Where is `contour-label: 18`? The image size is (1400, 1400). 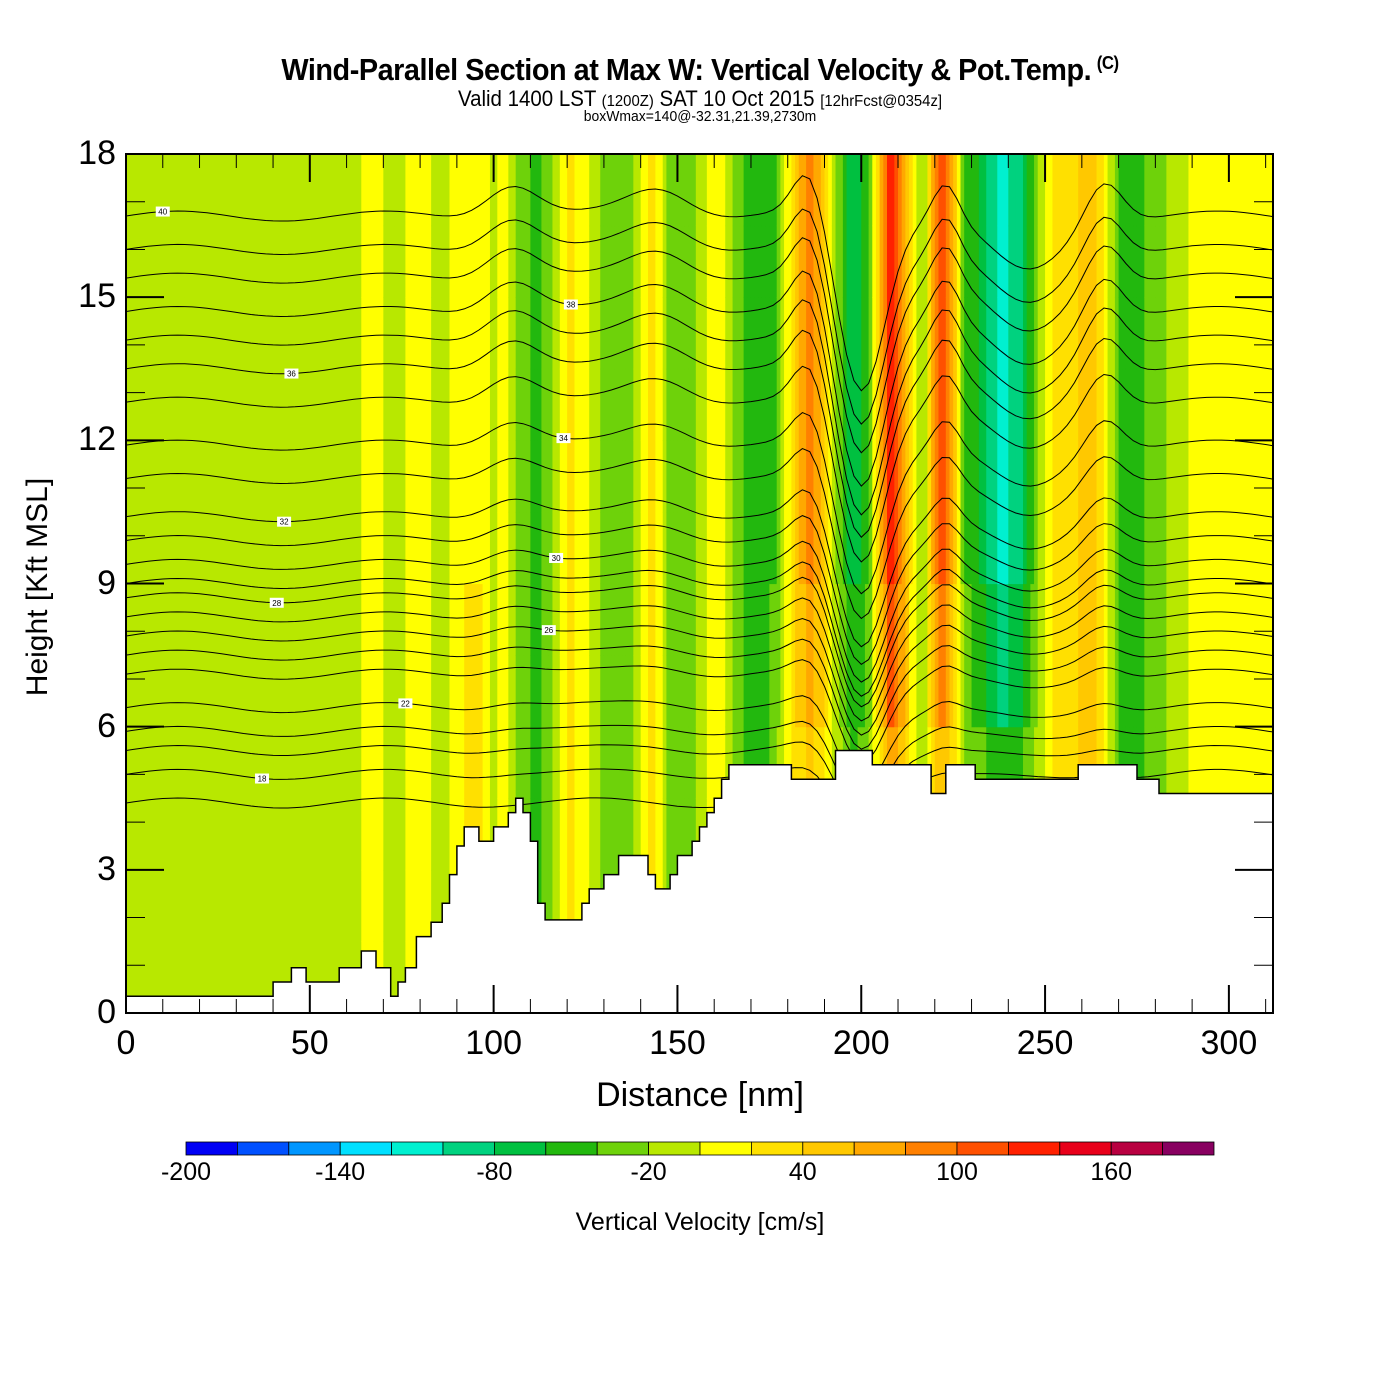
contour-label: 18 is located at coordinates (262, 779).